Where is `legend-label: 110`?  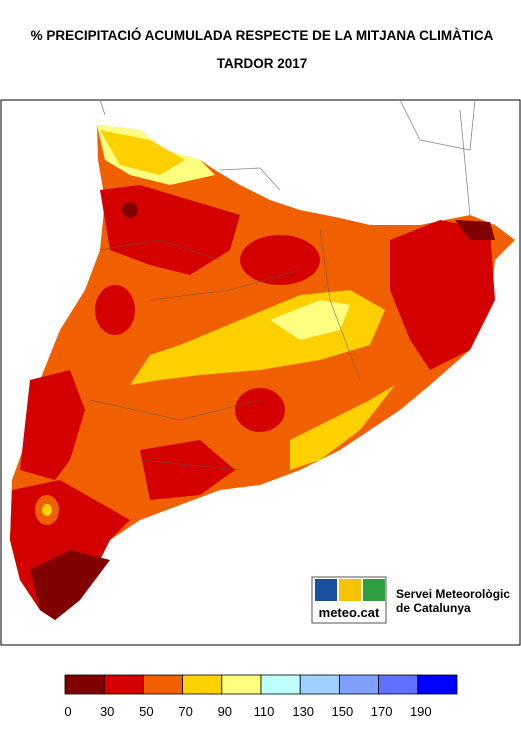 legend-label: 110 is located at coordinates (264, 711).